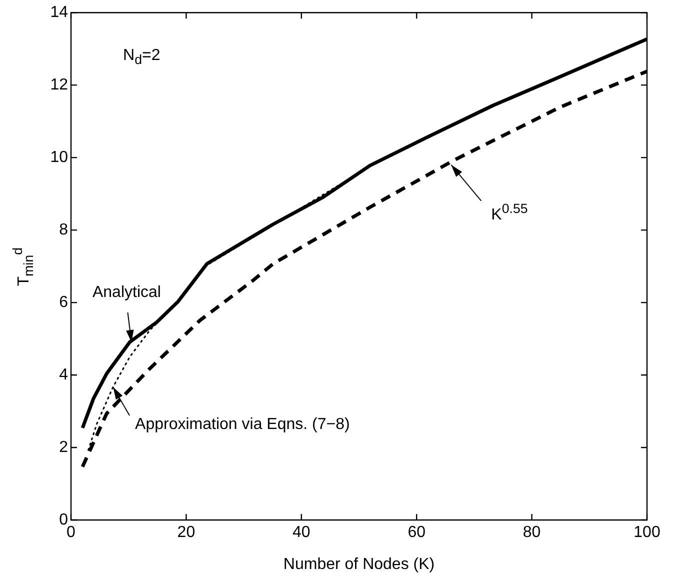 This screenshot has width=691, height=578. Describe the element at coordinates (141, 56) in the screenshot. I see `annotation: N$_{d}$=2` at that location.